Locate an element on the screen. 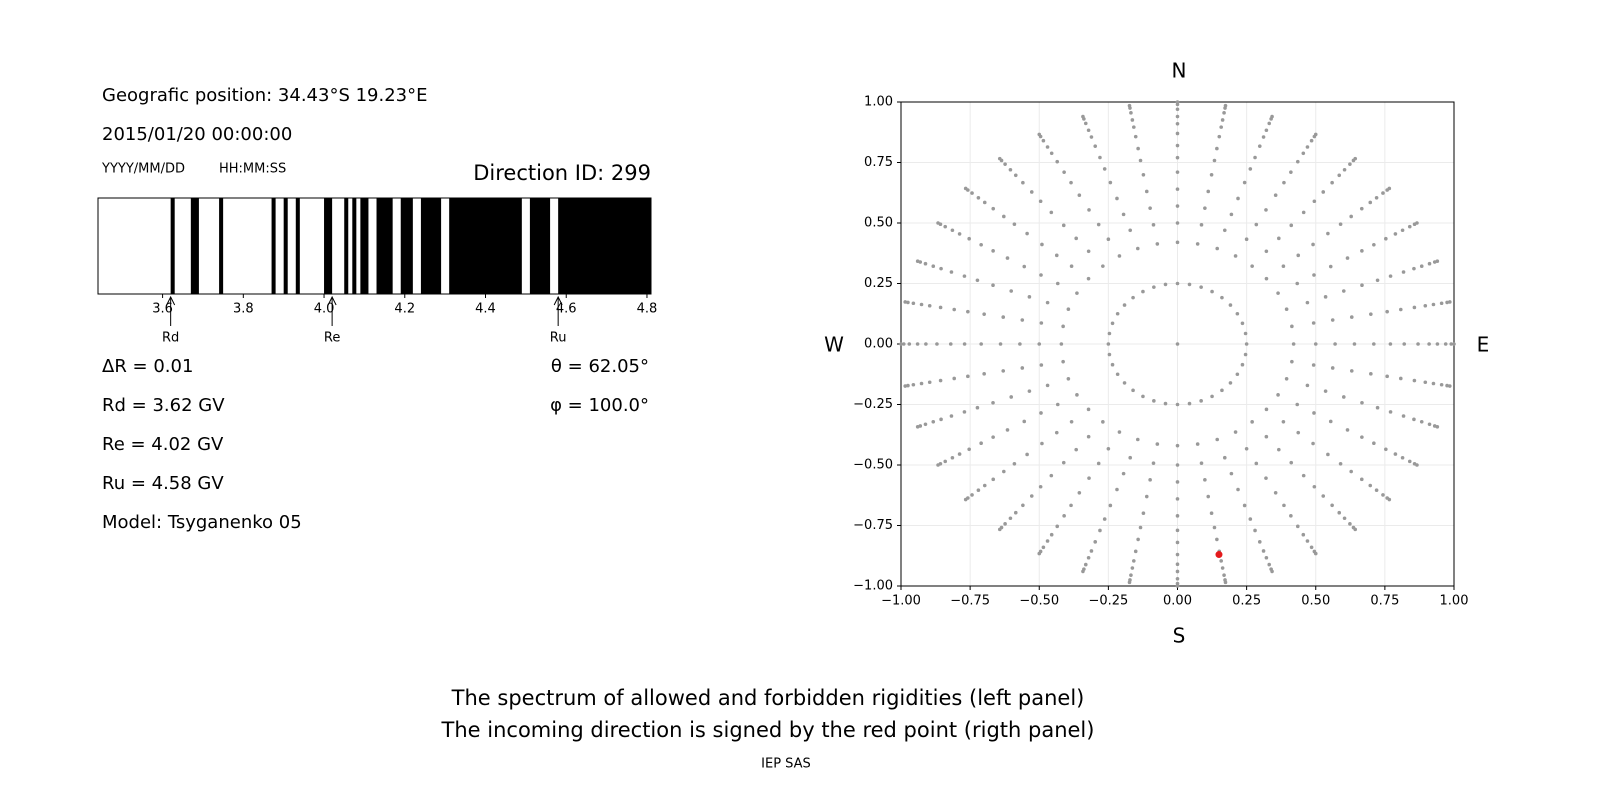 Image resolution: width=1600 pixels, height=800 pixels. x-tick-label: 0.25 is located at coordinates (1246, 601).